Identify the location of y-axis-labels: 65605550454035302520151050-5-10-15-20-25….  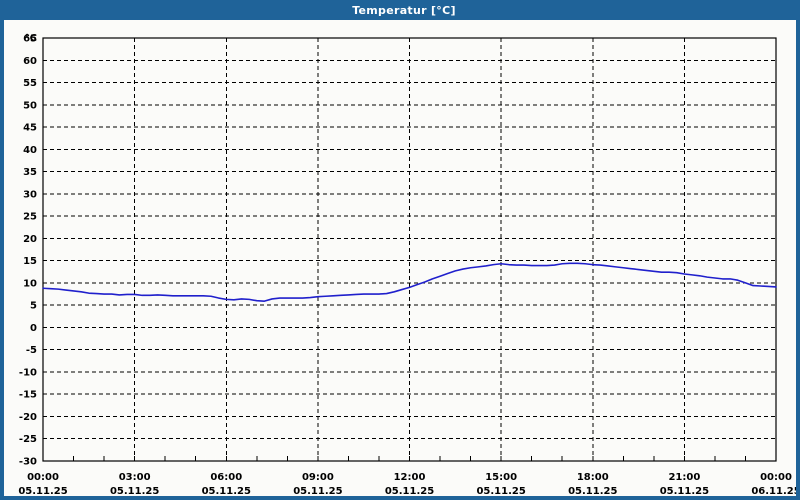
(28, 251).